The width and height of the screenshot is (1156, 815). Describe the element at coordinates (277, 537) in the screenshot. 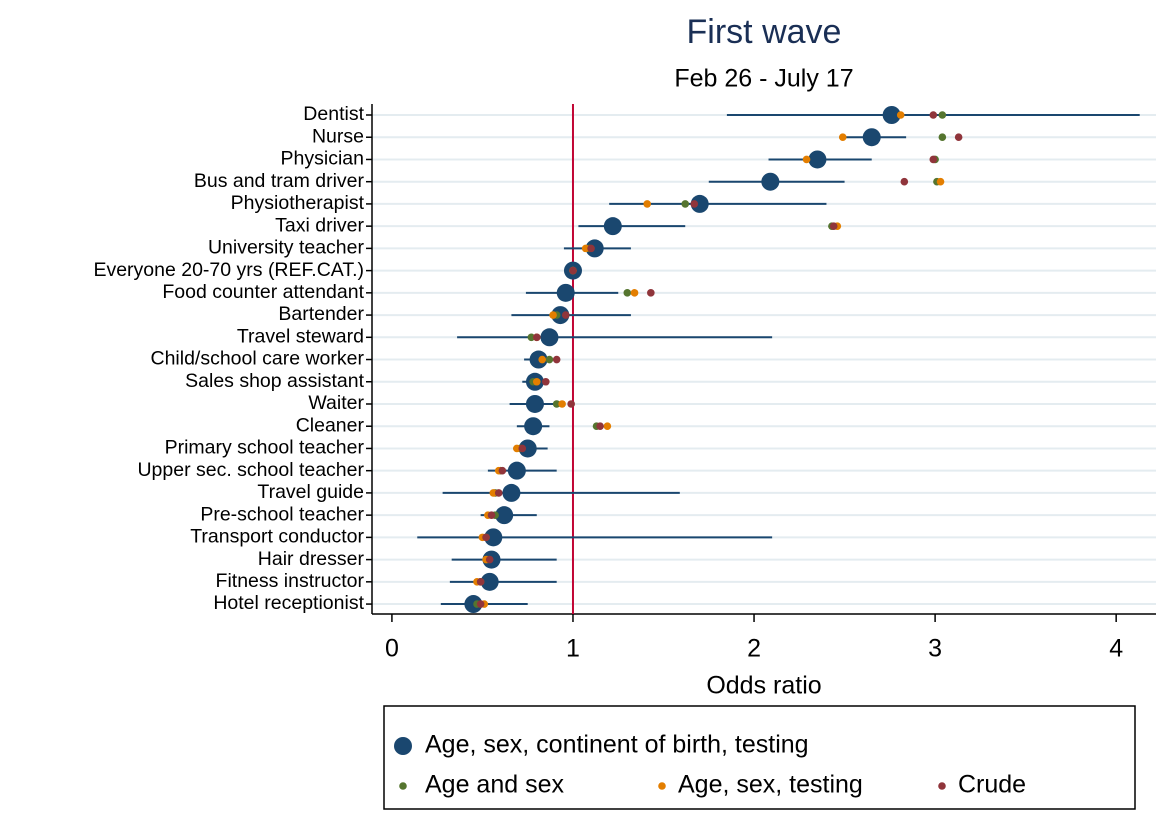

I see `y-tick-label: Transport conductor` at that location.